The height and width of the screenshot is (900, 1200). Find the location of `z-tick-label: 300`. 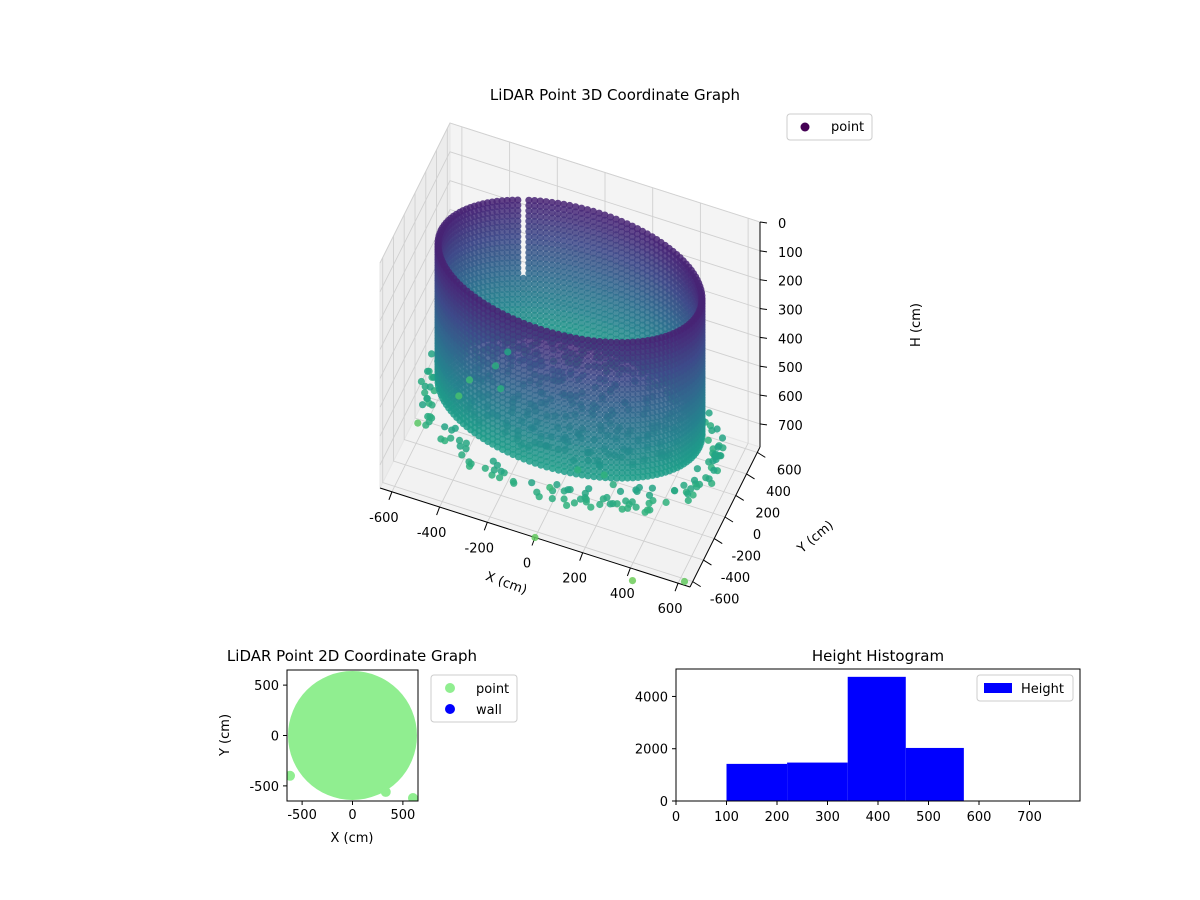

z-tick-label: 300 is located at coordinates (790, 311).